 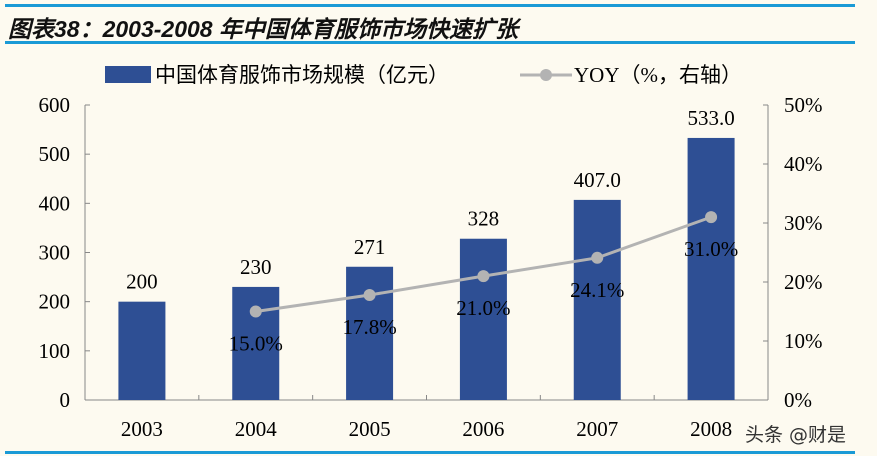 What do you see at coordinates (803, 341) in the screenshot?
I see `right-tick-label: 10%` at bounding box center [803, 341].